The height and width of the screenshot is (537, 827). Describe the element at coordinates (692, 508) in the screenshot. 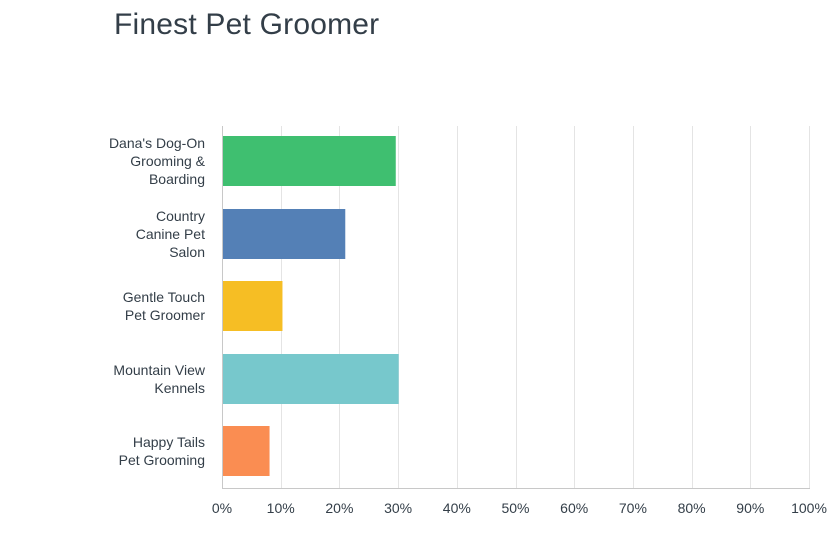

I see `x-tick-label: 80%` at that location.